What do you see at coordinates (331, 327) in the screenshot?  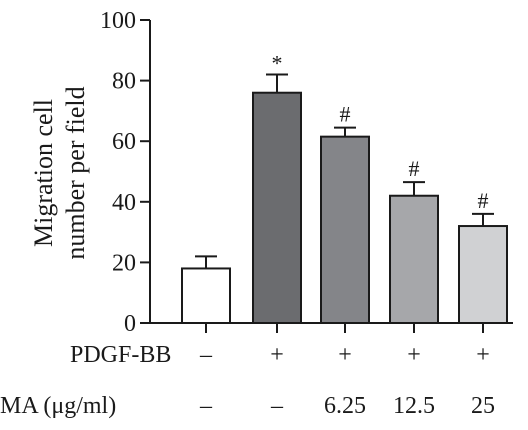 I see `x-axis` at bounding box center [331, 327].